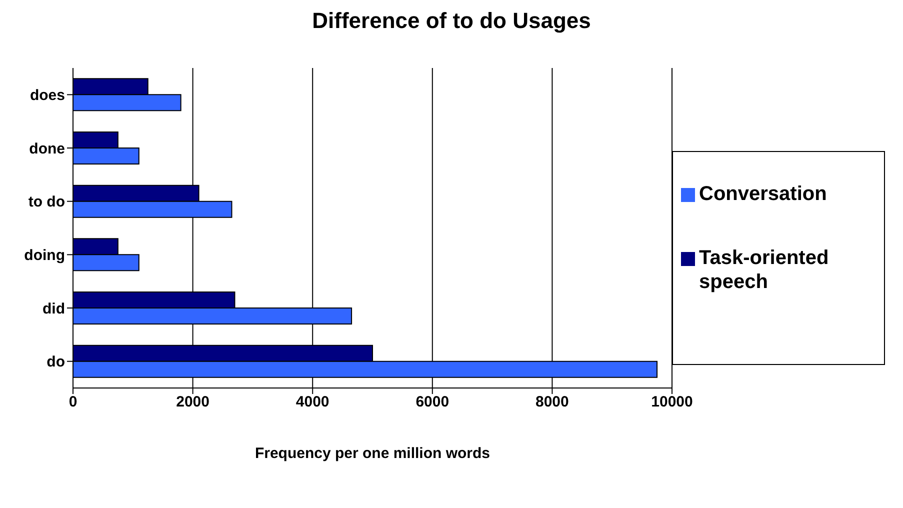 Image resolution: width=903 pixels, height=508 pixels. What do you see at coordinates (44, 255) in the screenshot?
I see `y-tick-label: doing` at bounding box center [44, 255].